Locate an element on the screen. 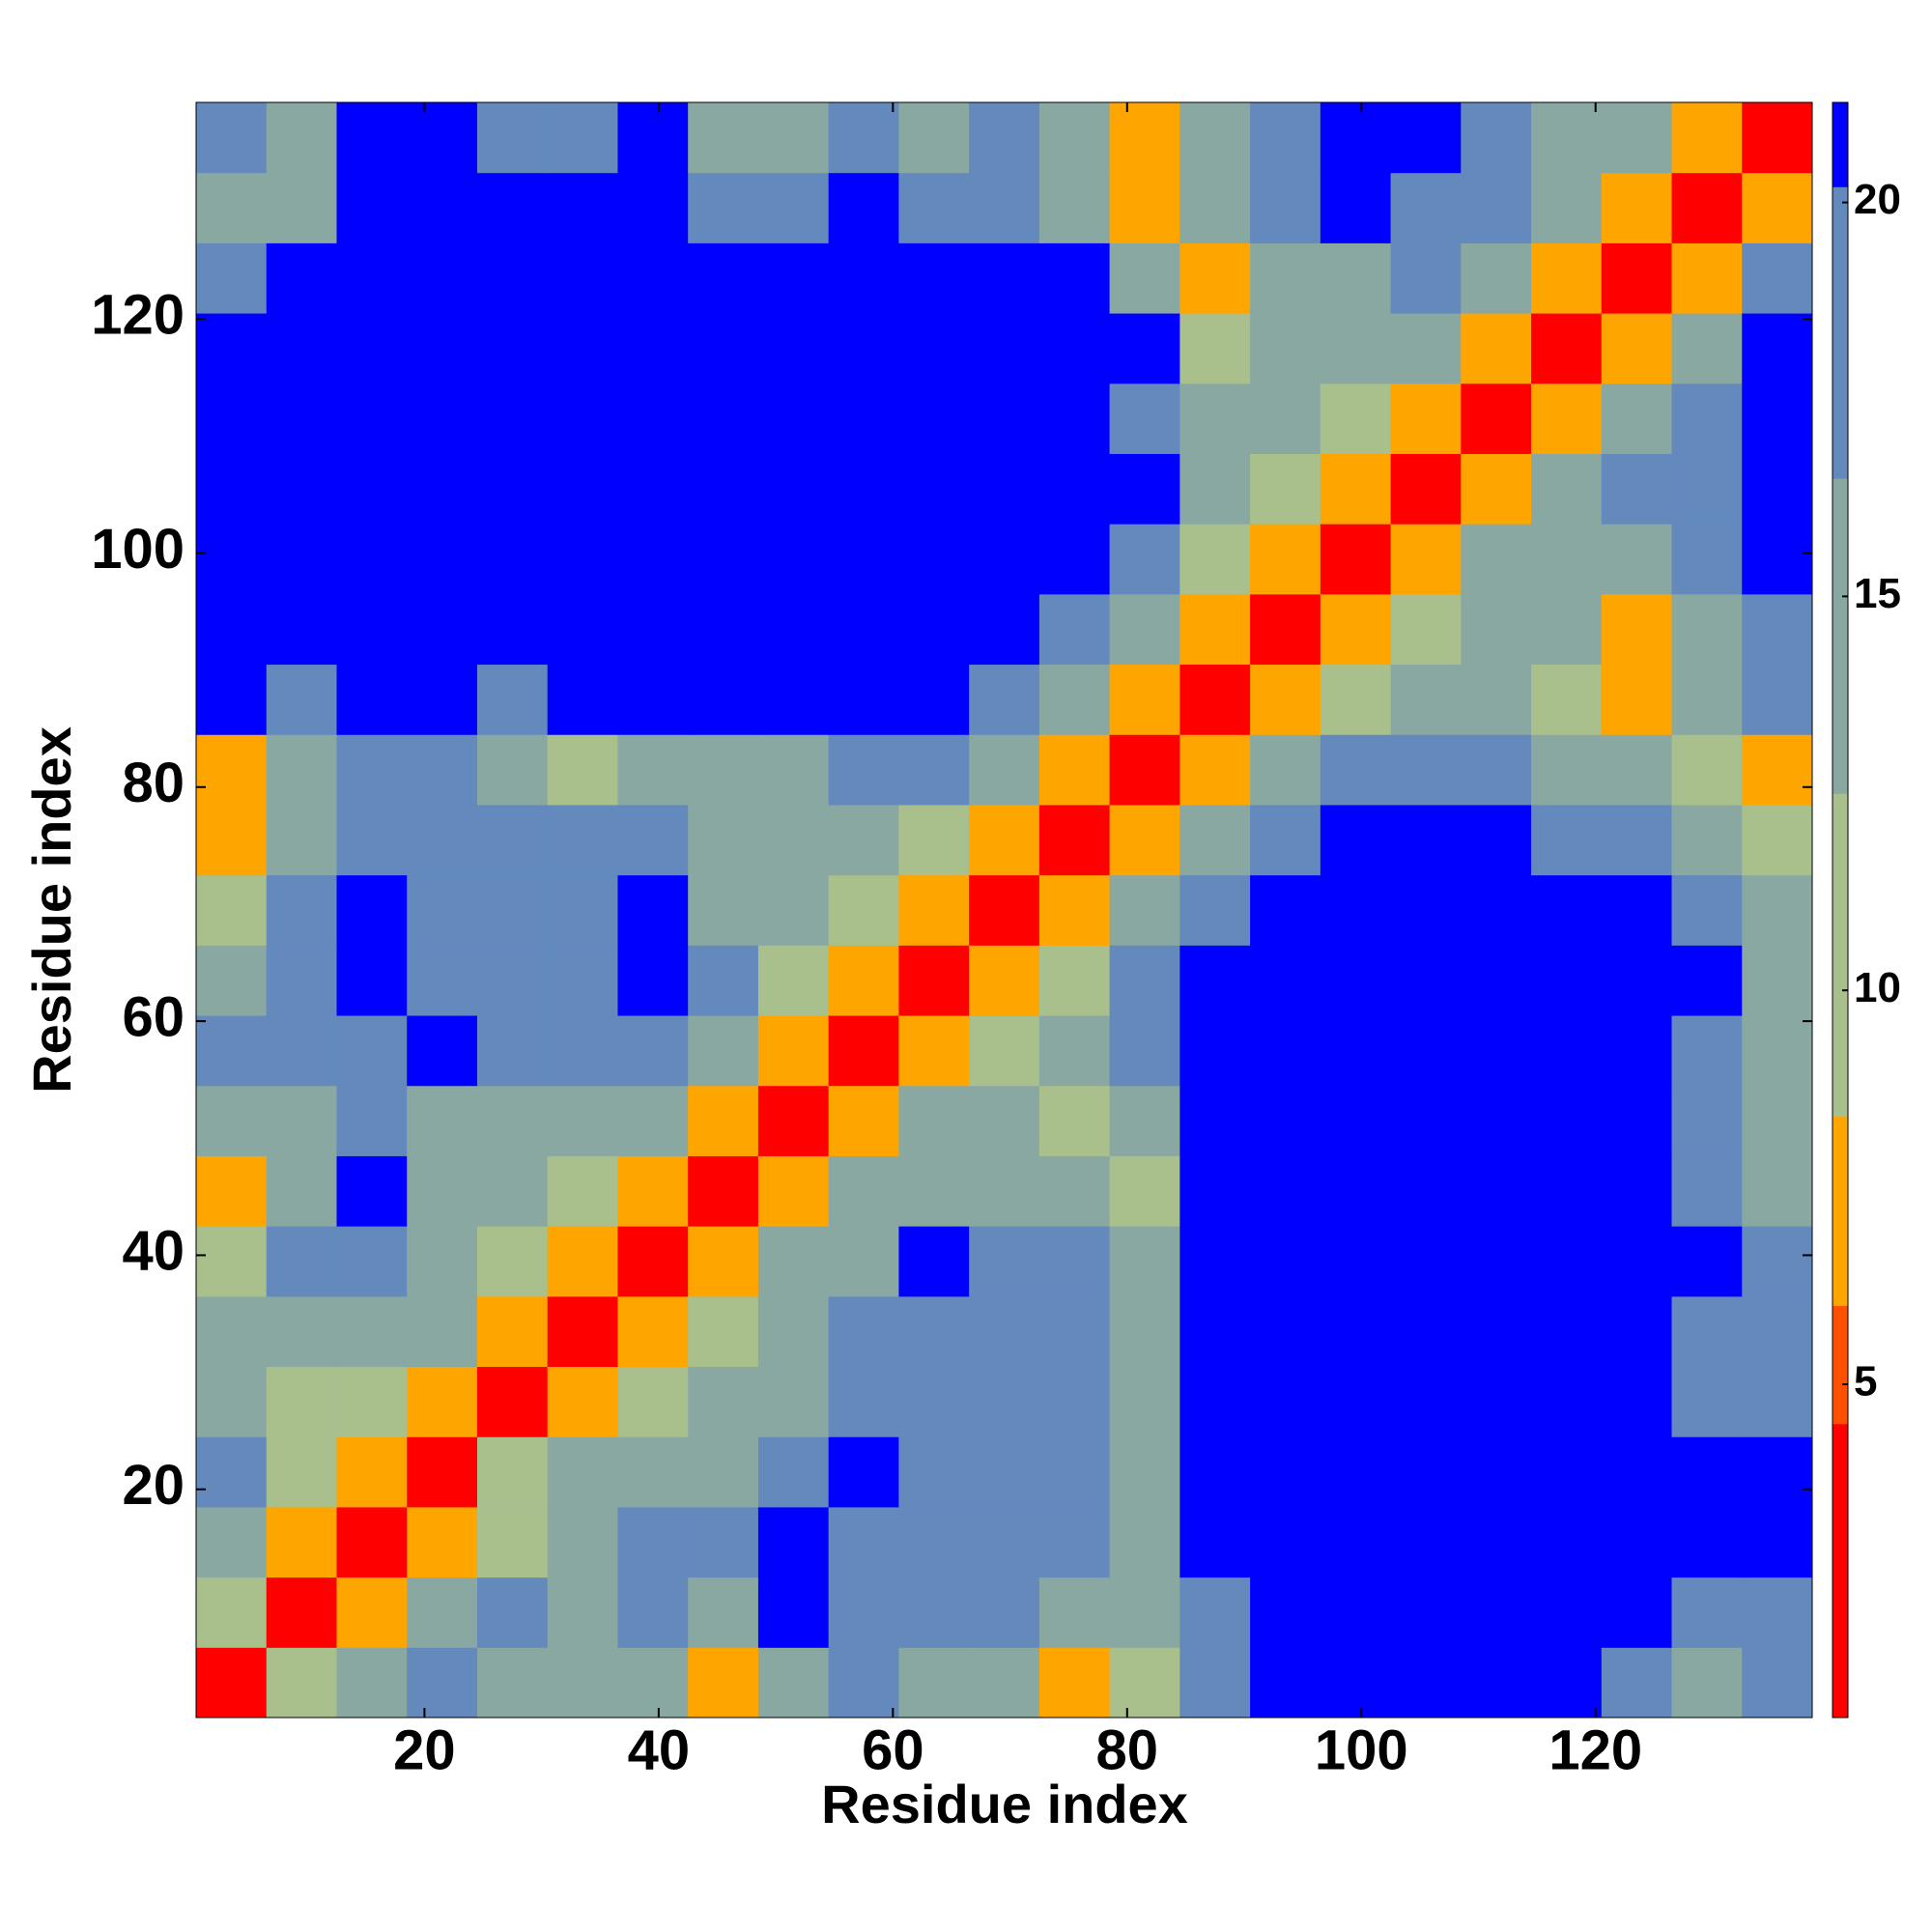 Image resolution: width=1932 pixels, height=1932 pixels. x-tick-label: 100 is located at coordinates (1361, 1750).